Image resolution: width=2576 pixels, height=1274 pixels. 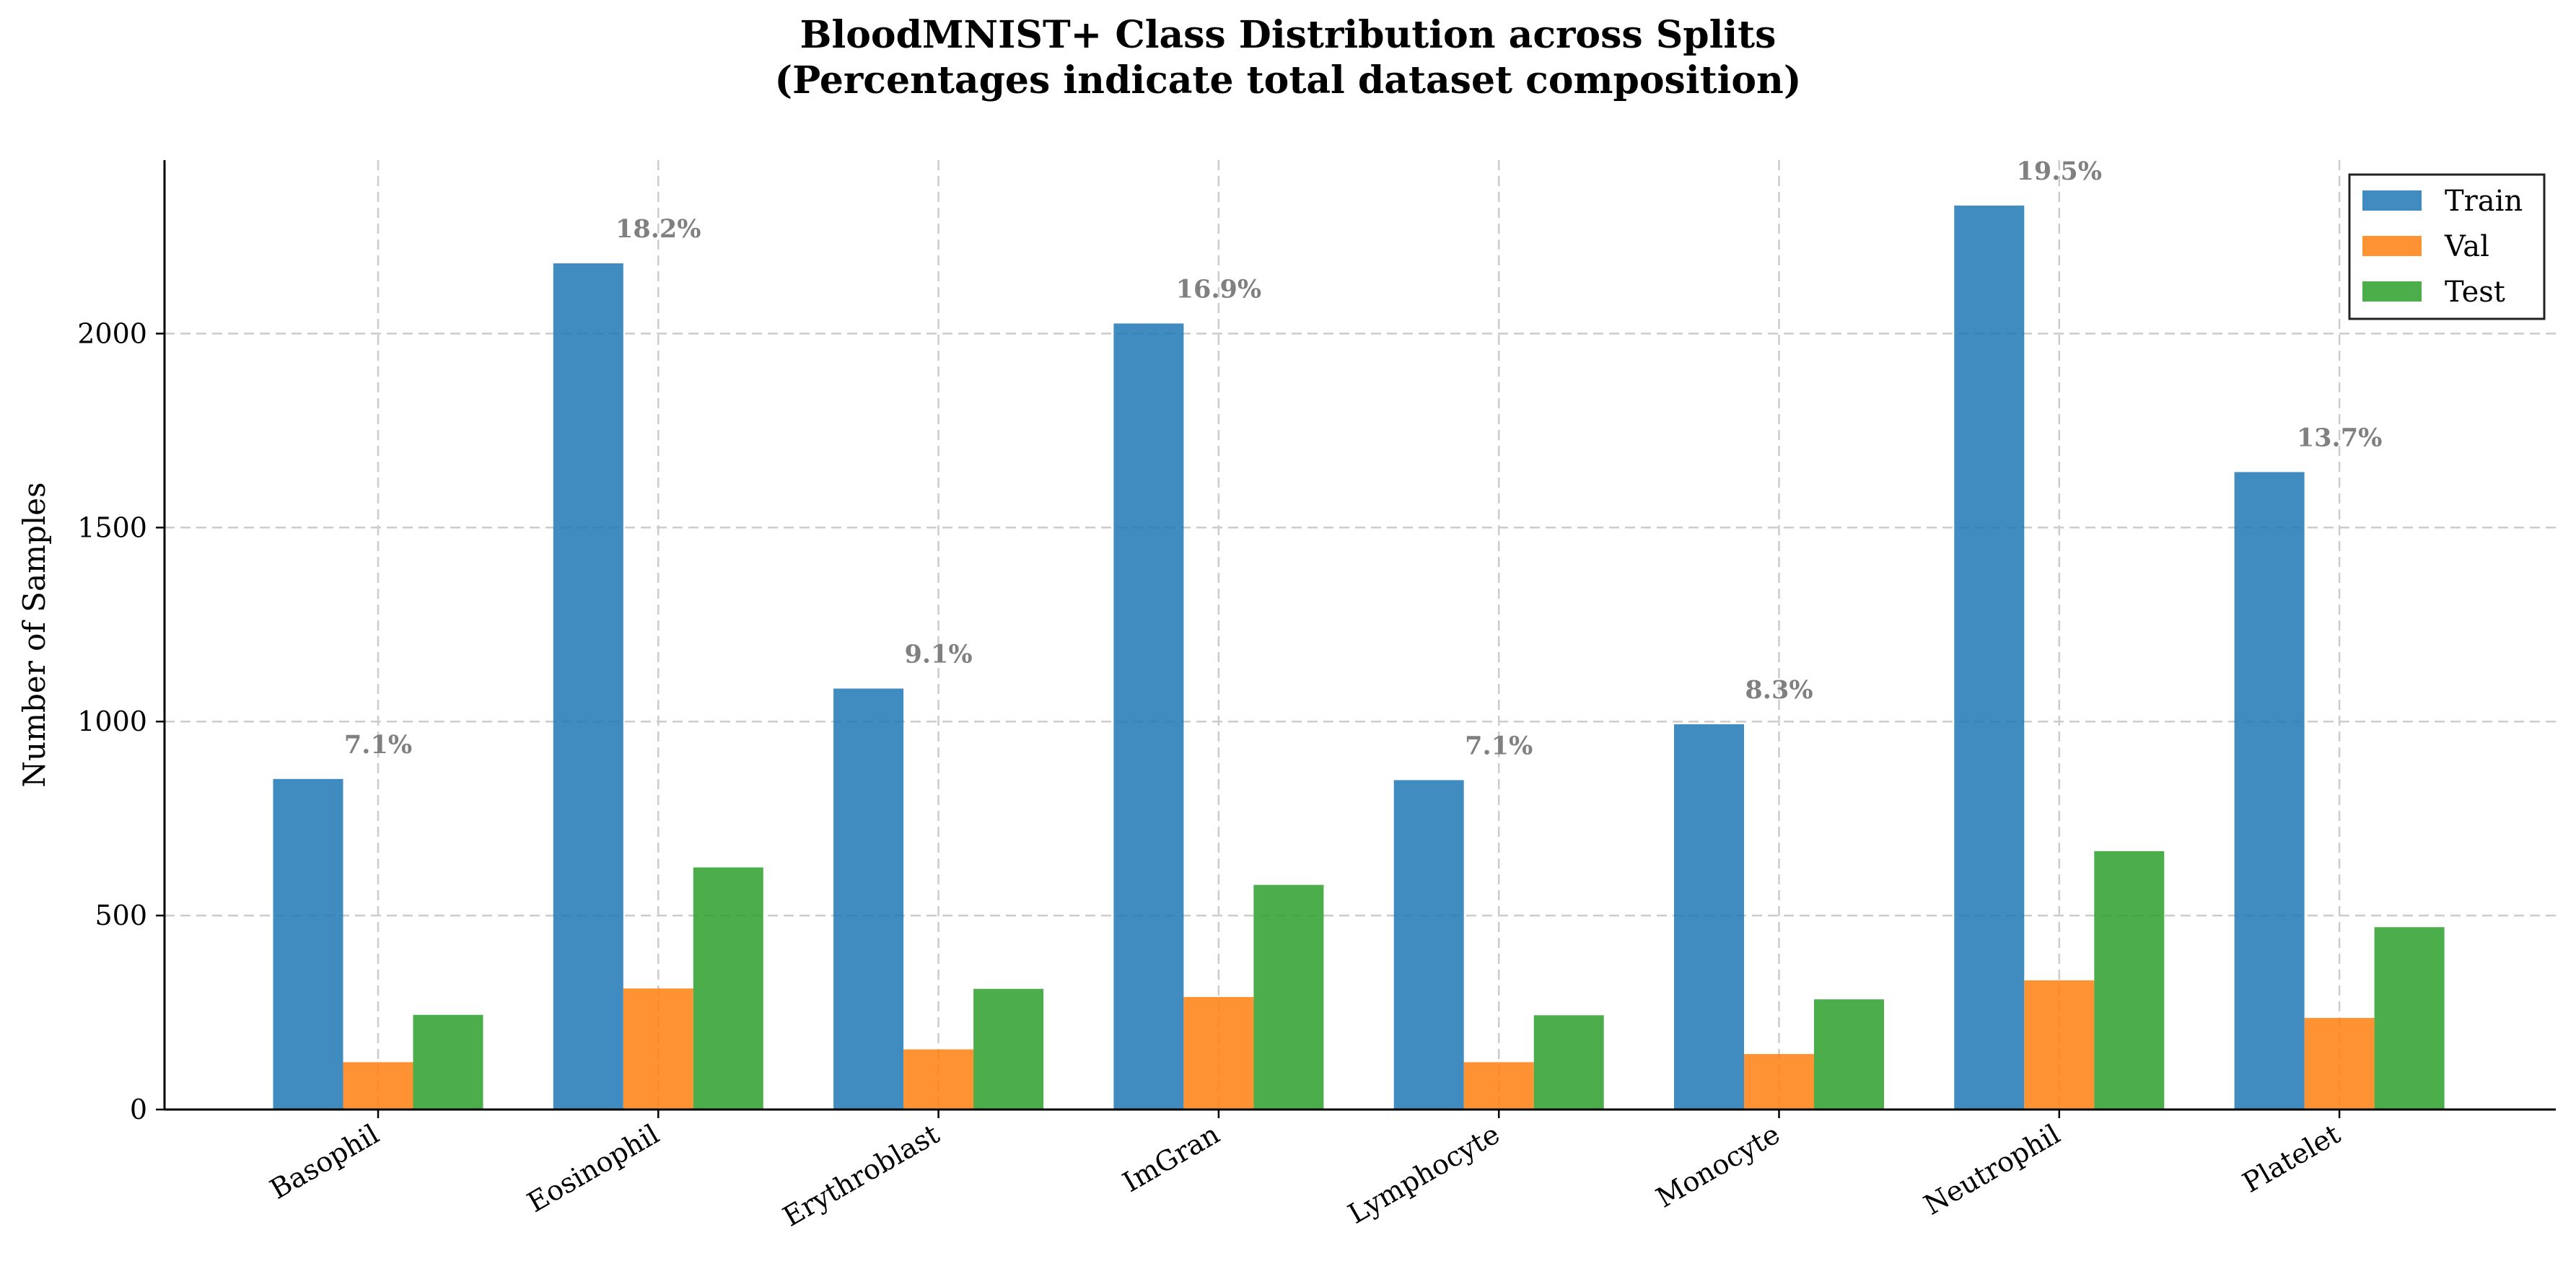 What do you see at coordinates (112, 527) in the screenshot?
I see `y-tick-label-1500: 1500` at bounding box center [112, 527].